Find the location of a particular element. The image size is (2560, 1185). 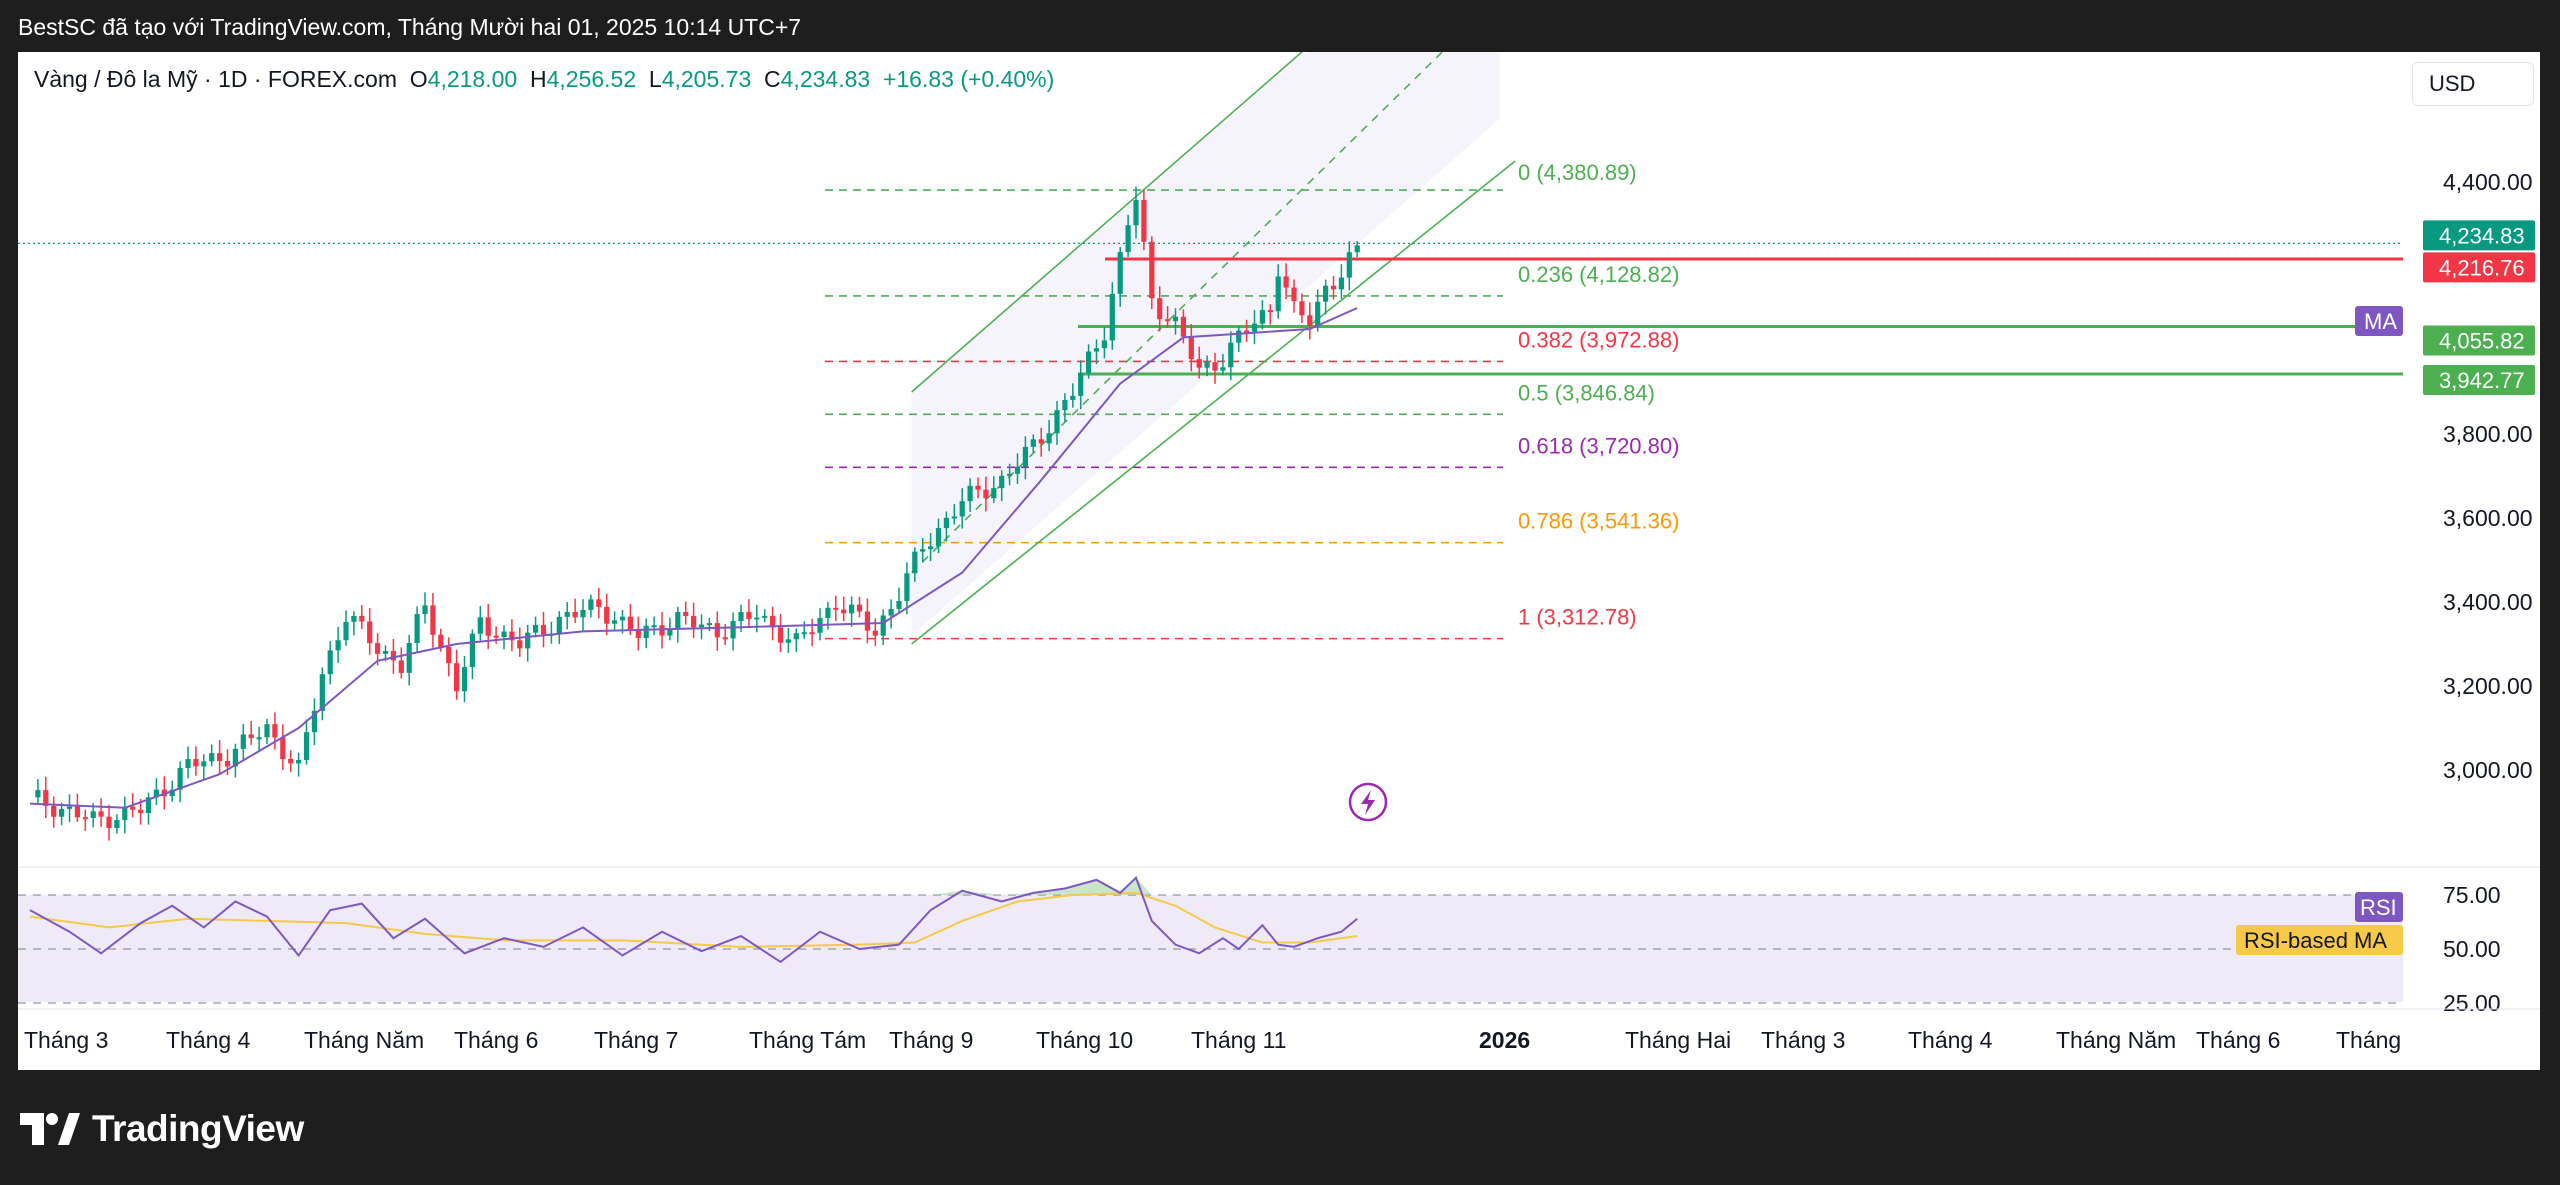

time-axis-tick: Tháng Năm is located at coordinates (2116, 1040).